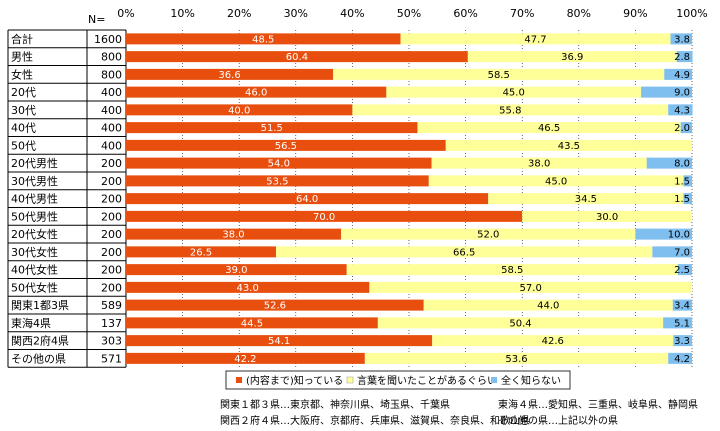 This screenshot has width=720, height=431. Describe the element at coordinates (465, 13) in the screenshot. I see `x-tick-label: 60%` at that location.